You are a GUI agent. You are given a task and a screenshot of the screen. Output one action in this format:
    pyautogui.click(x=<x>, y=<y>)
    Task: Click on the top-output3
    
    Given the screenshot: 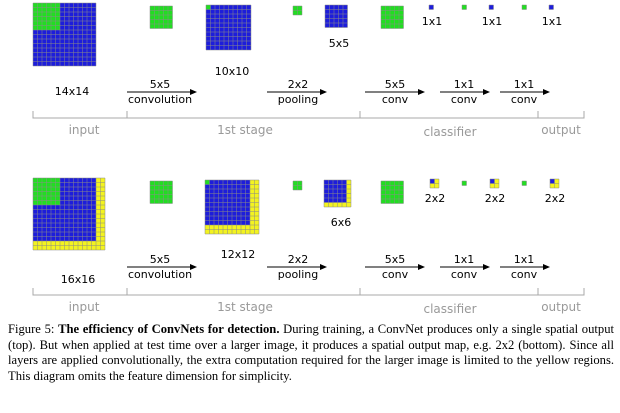 What is the action you would take?
    pyautogui.click(x=551, y=7)
    